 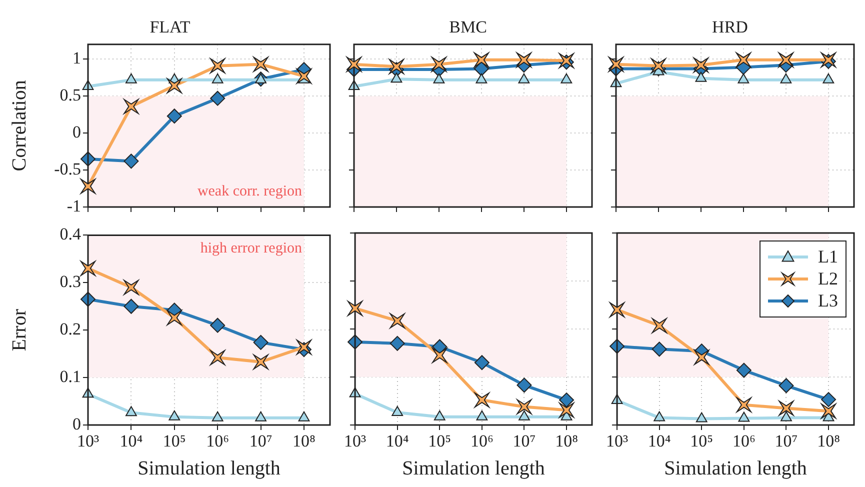 What do you see at coordinates (67, 169) in the screenshot?
I see `y-tick-label: -0.5` at bounding box center [67, 169].